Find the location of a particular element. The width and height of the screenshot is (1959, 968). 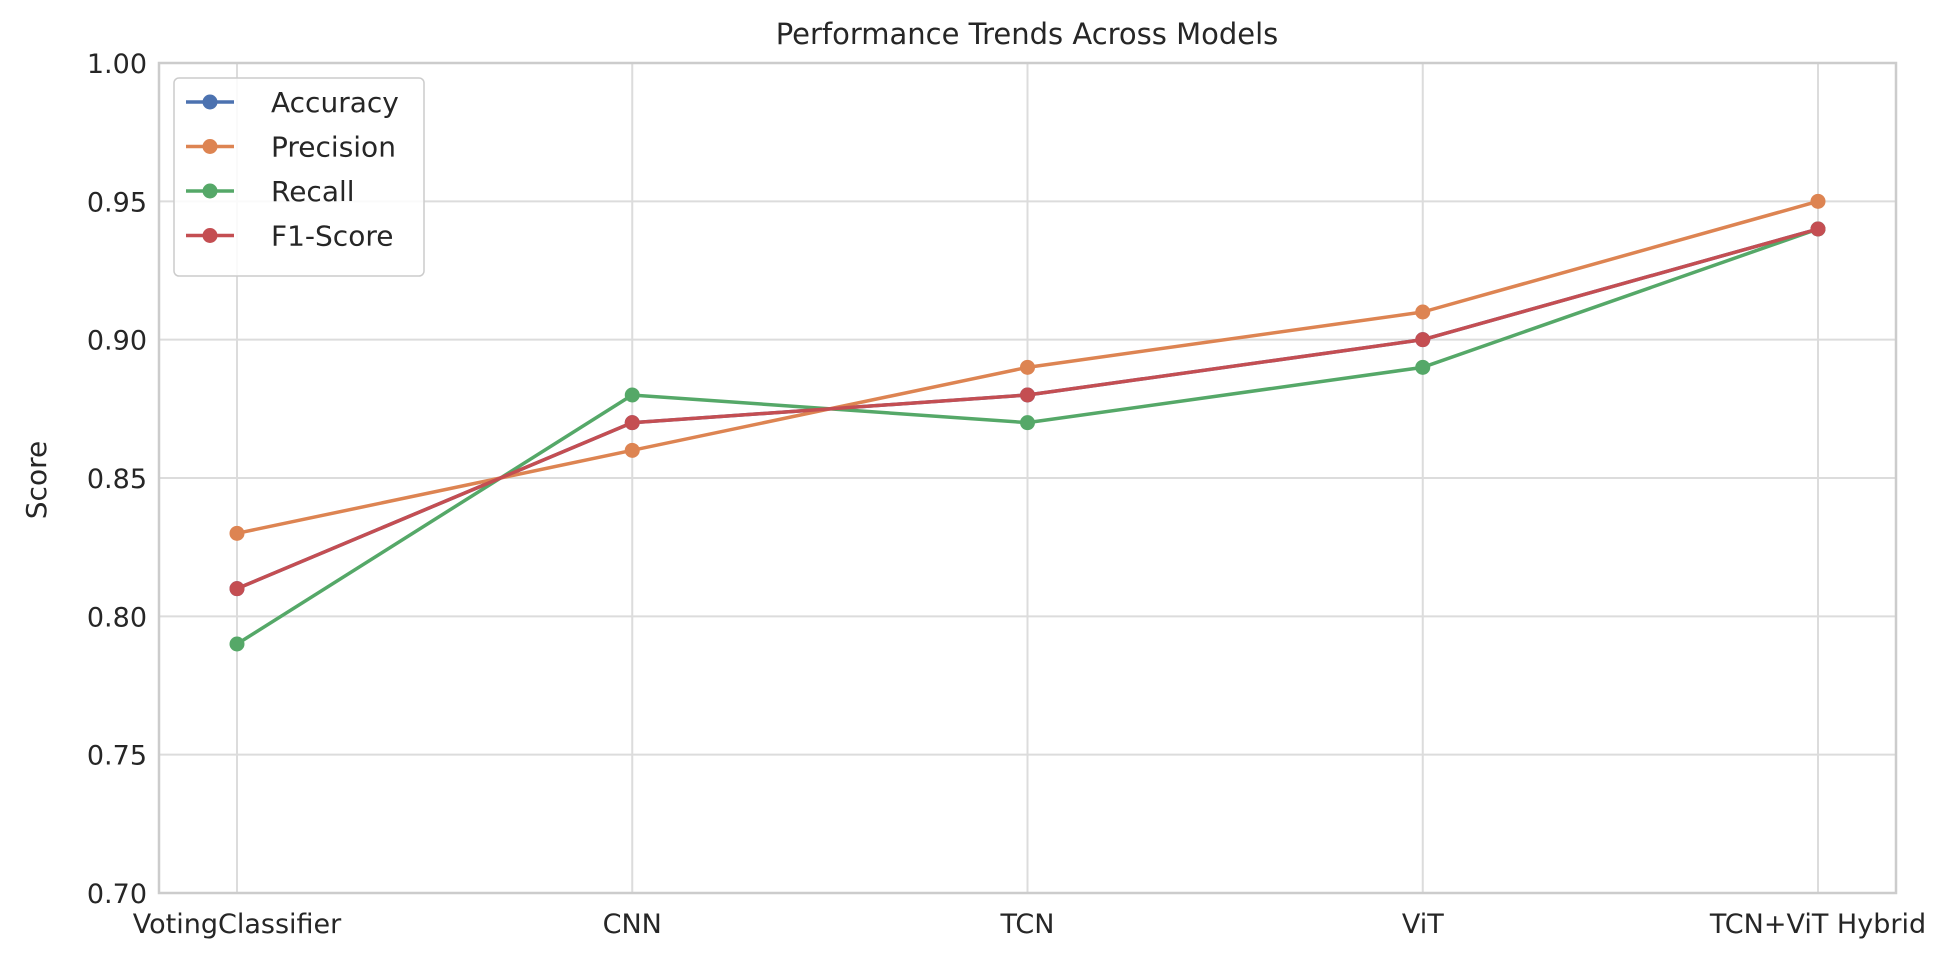

legend-label: F1-Score is located at coordinates (332, 236).